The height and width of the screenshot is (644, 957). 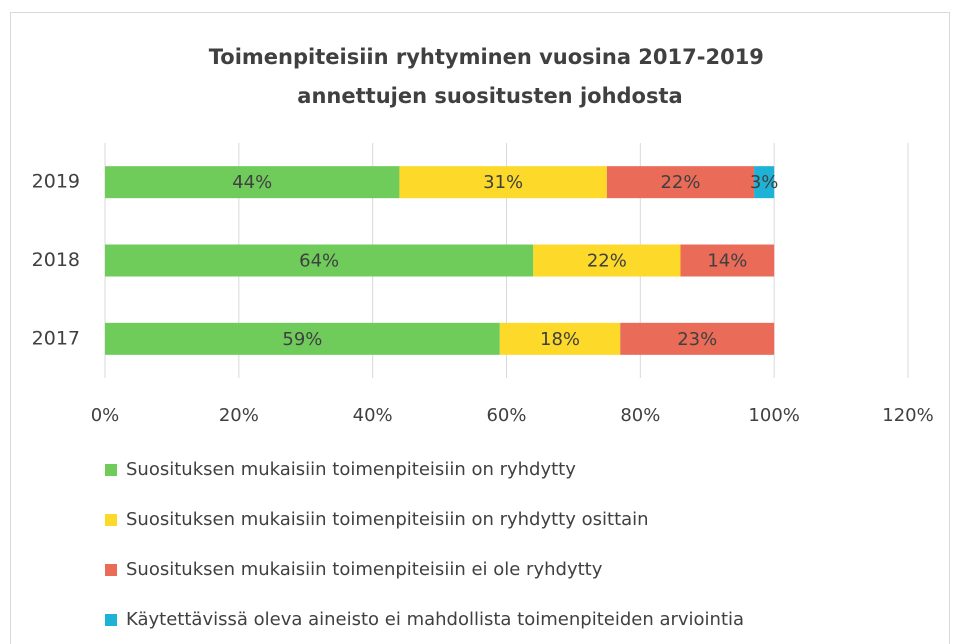 I want to click on y-tick-label: 2019, so click(x=56, y=182).